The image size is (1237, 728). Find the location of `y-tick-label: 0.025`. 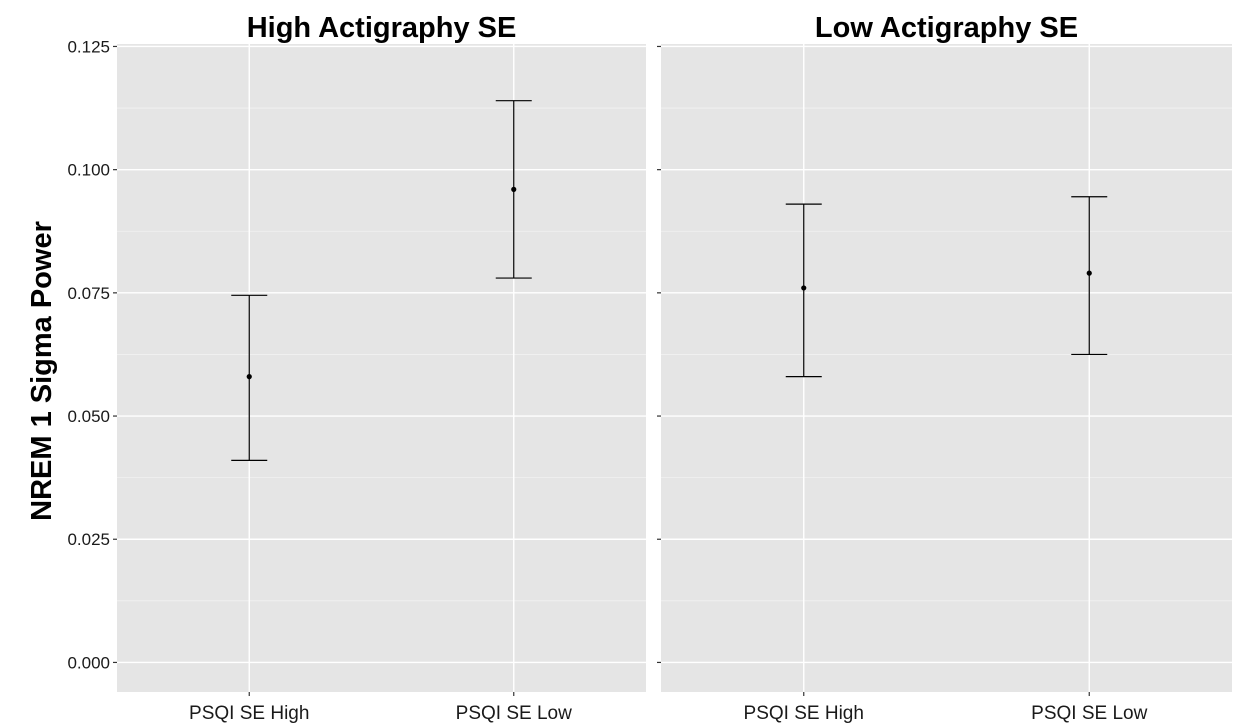

y-tick-label: 0.025 is located at coordinates (88, 539).